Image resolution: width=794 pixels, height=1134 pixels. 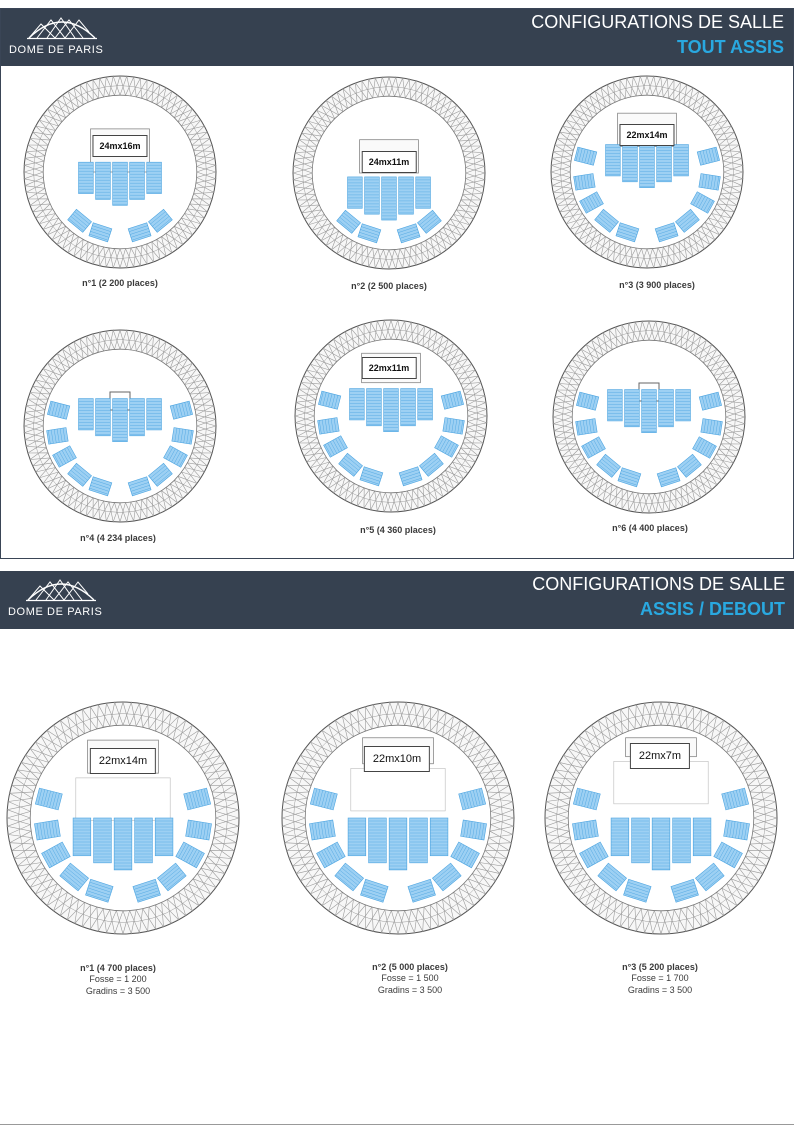 What do you see at coordinates (730, 47) in the screenshot?
I see `section-subtitle: TOUT ASSIS` at bounding box center [730, 47].